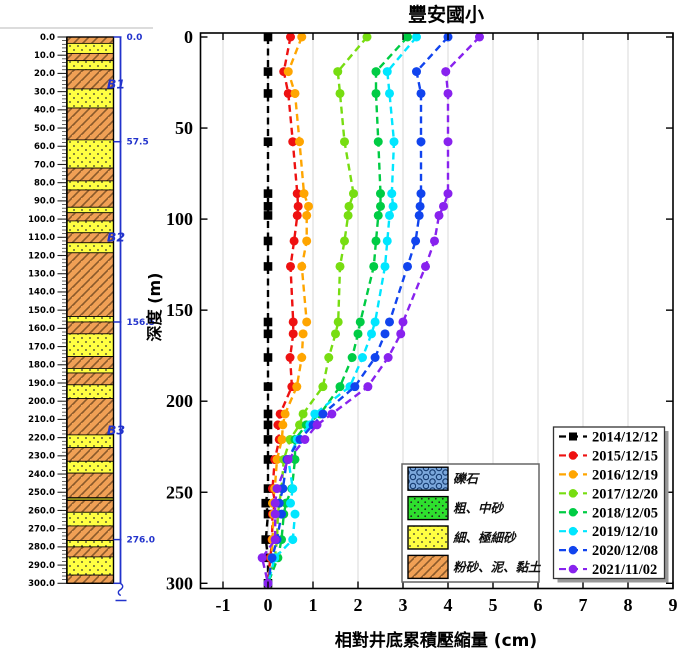 The height and width of the screenshot is (669, 681). Describe the element at coordinates (624, 570) in the screenshot. I see `legend-date-label: 2021/11/02` at that location.